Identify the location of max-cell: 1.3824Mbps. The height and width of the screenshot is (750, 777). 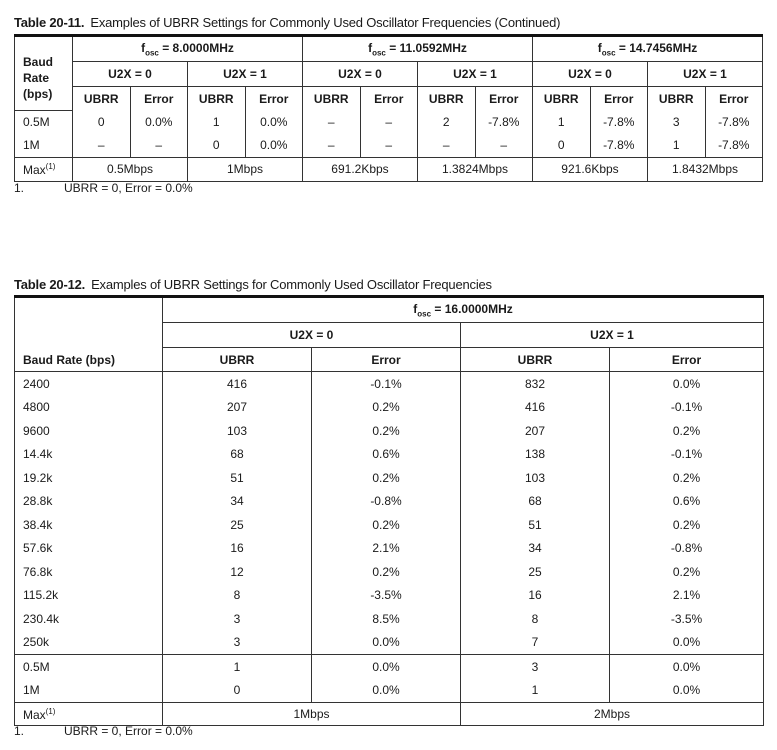
(475, 168).